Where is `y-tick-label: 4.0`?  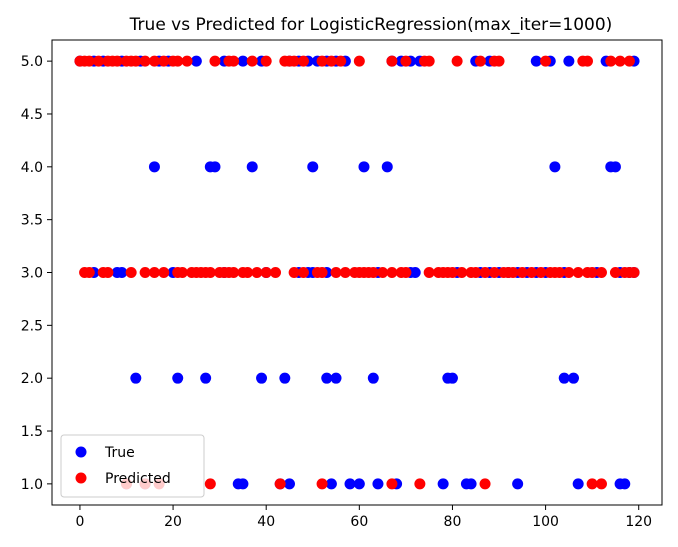
y-tick-label: 4.0 is located at coordinates (32, 168).